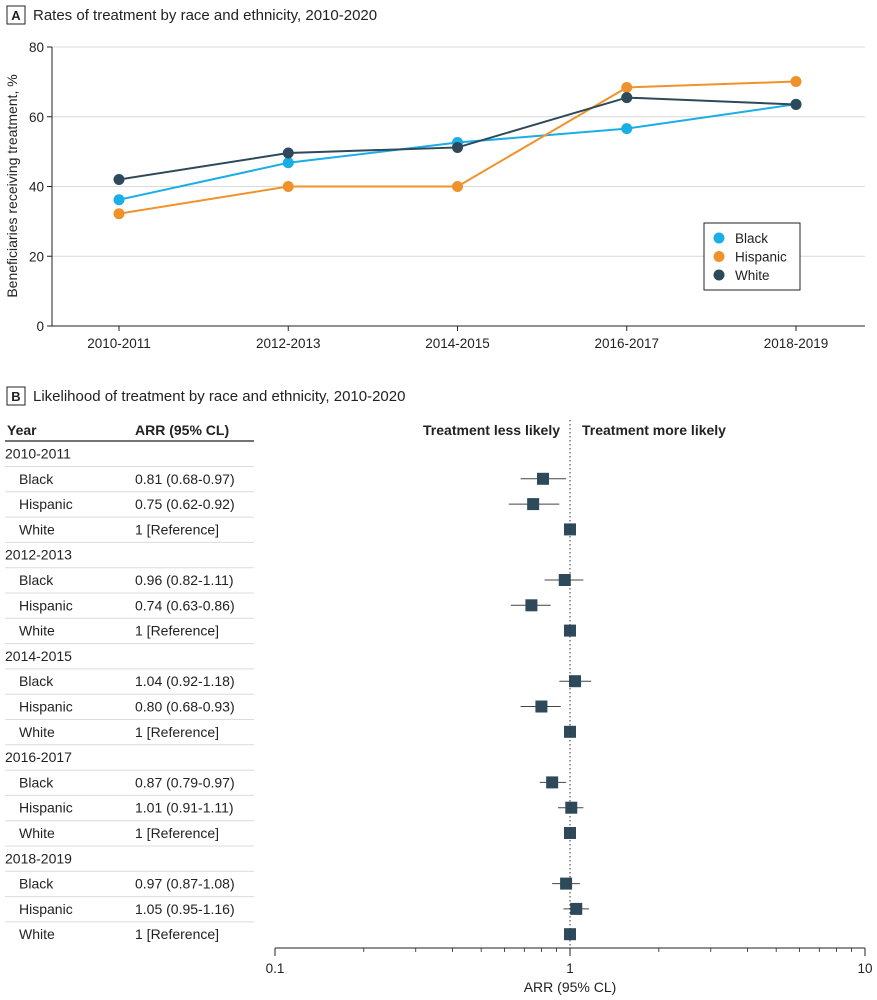 The image size is (877, 1000). I want to click on line-chart-y-axis-title: Beneficiaries receiving treatment, %, so click(12, 185).